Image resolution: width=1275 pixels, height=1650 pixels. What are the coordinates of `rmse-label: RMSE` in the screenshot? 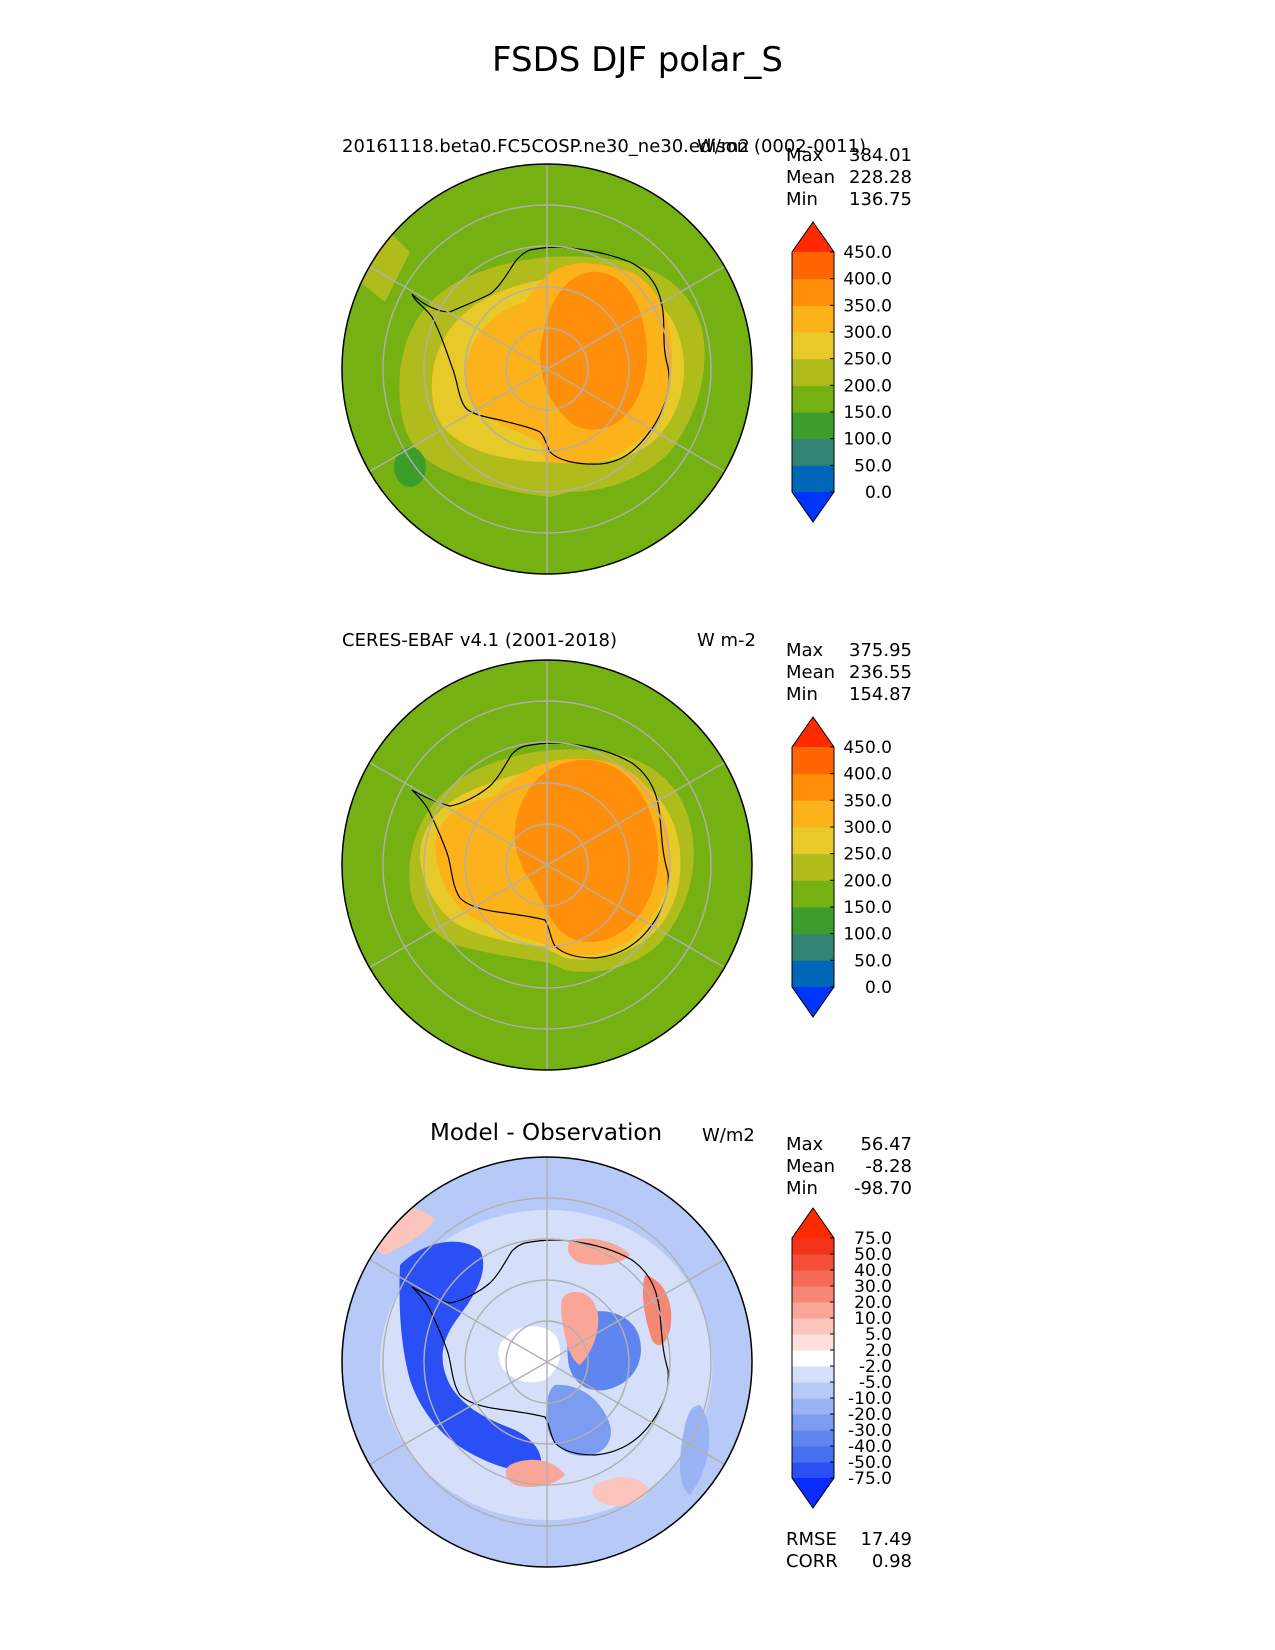 It's located at (811, 1539).